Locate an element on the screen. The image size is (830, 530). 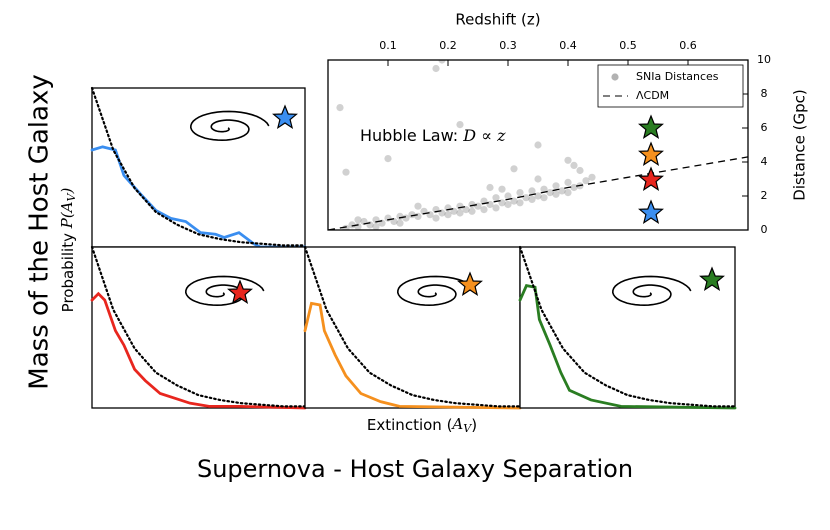
figure-xlabel: Supernova - Host Galaxy Separation is located at coordinates (415, 469).